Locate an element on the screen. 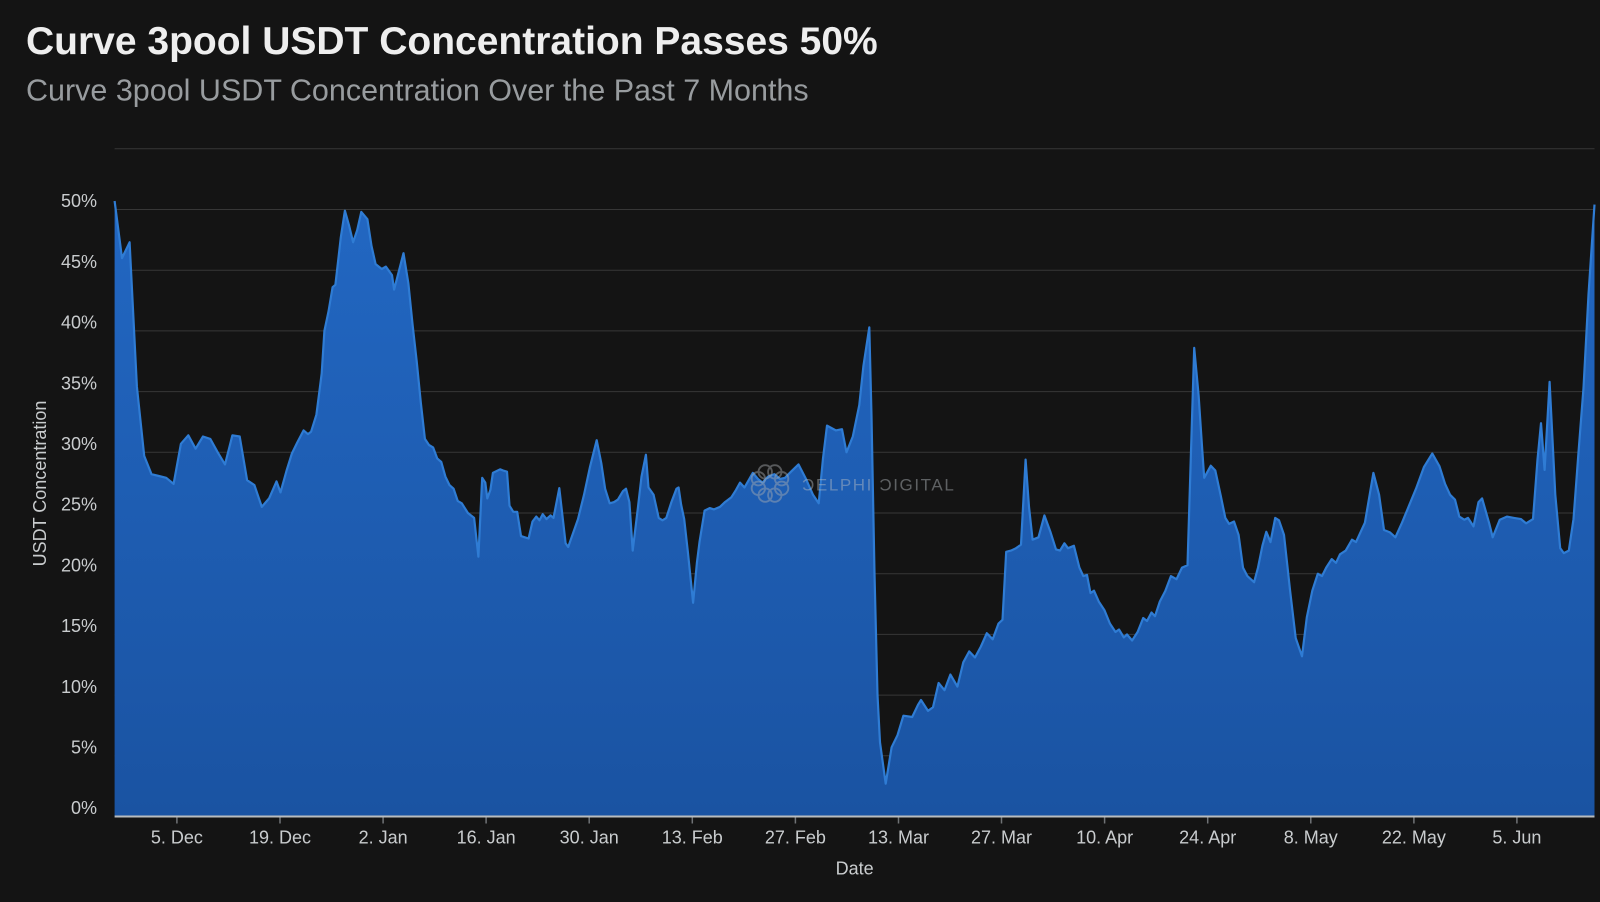  svg-text: Date is located at coordinates (855, 869).